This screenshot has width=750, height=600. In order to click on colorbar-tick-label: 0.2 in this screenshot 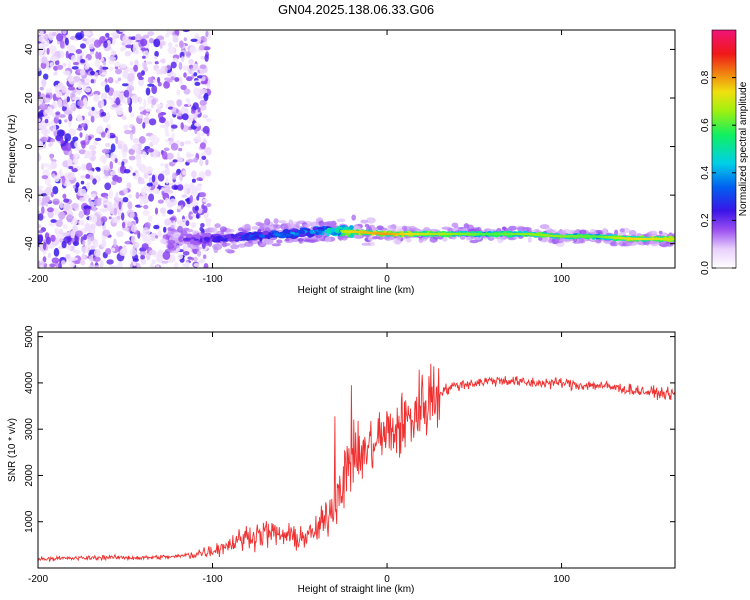, I will do `click(705, 220)`.